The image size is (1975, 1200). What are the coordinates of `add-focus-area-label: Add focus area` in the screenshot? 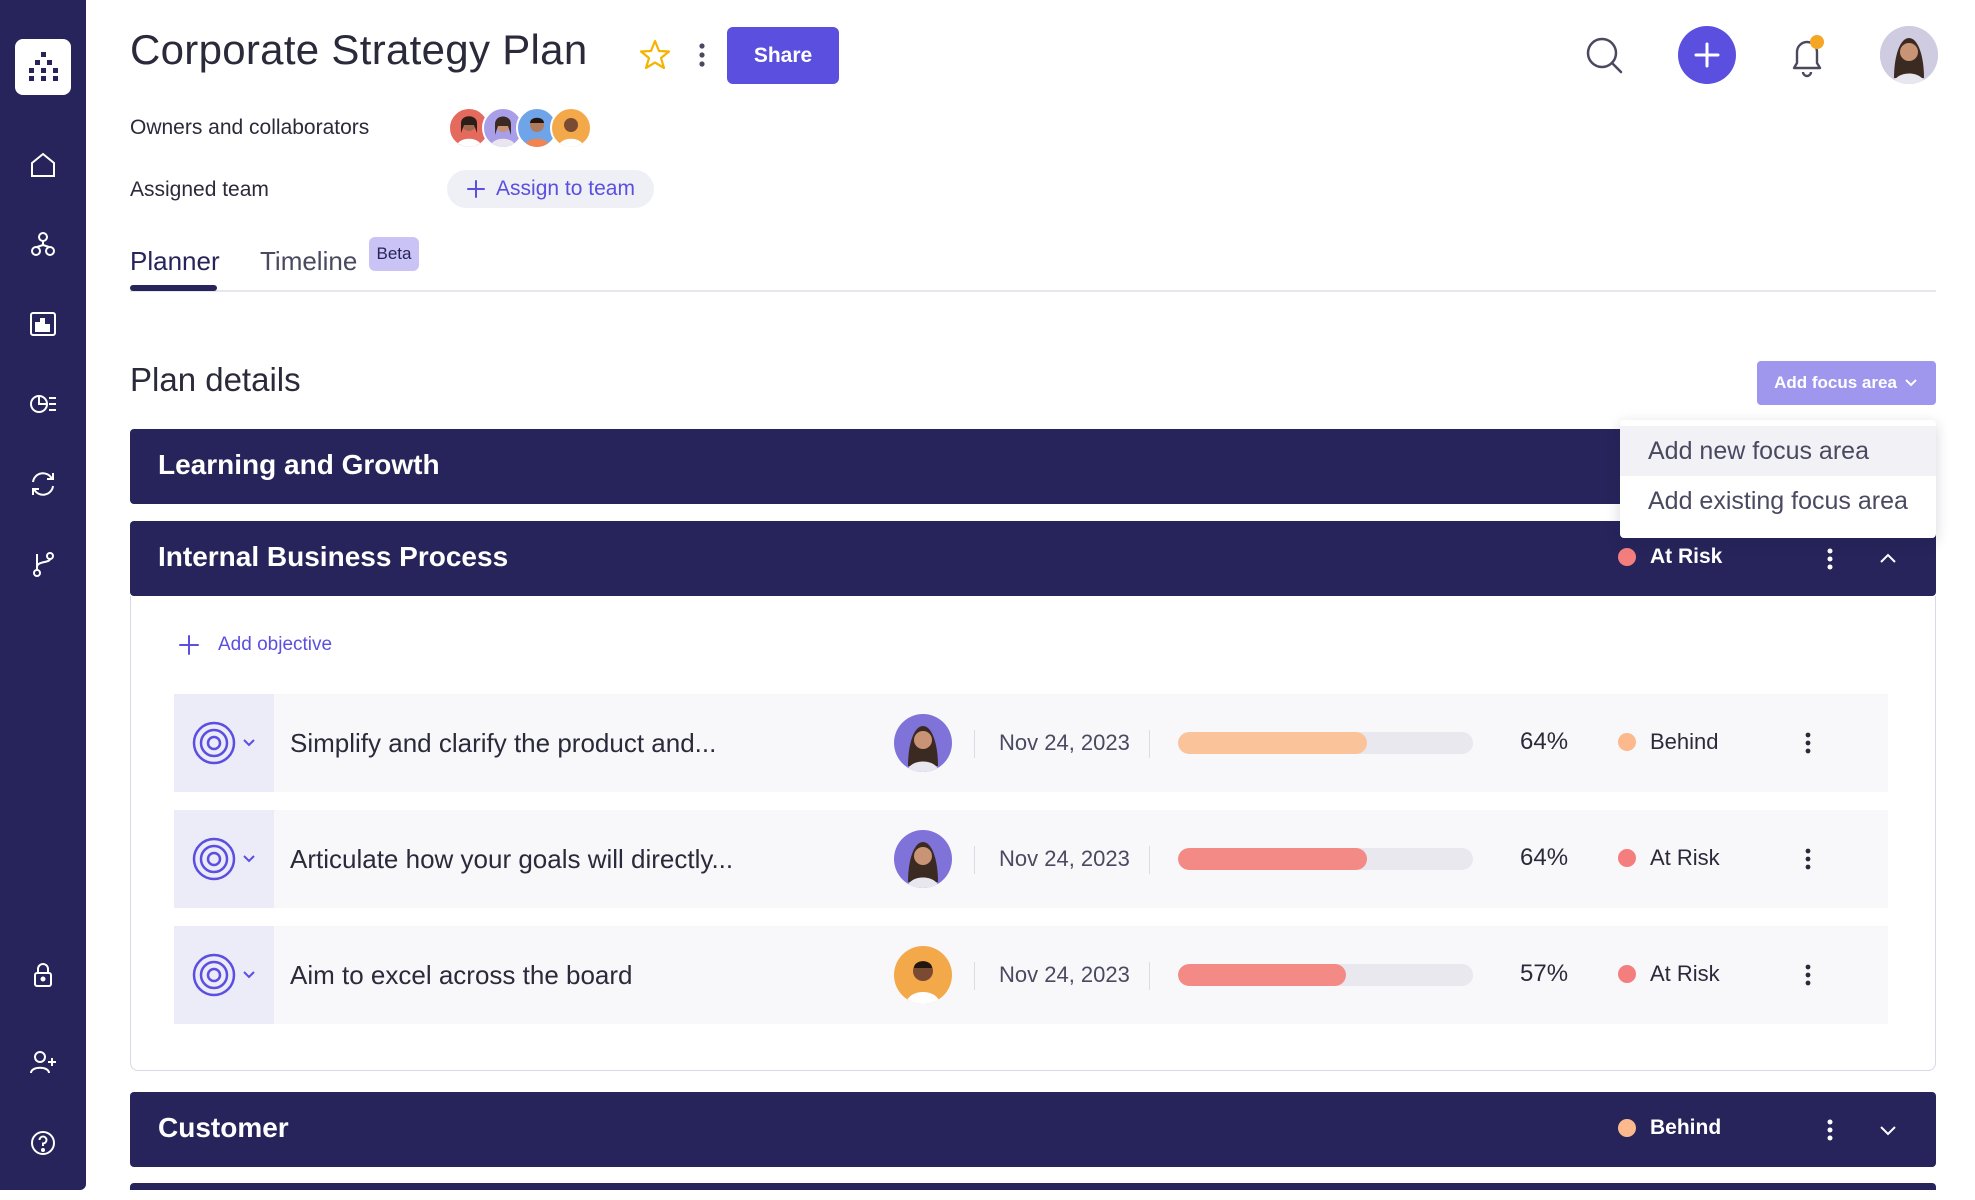 It's located at (1835, 382).